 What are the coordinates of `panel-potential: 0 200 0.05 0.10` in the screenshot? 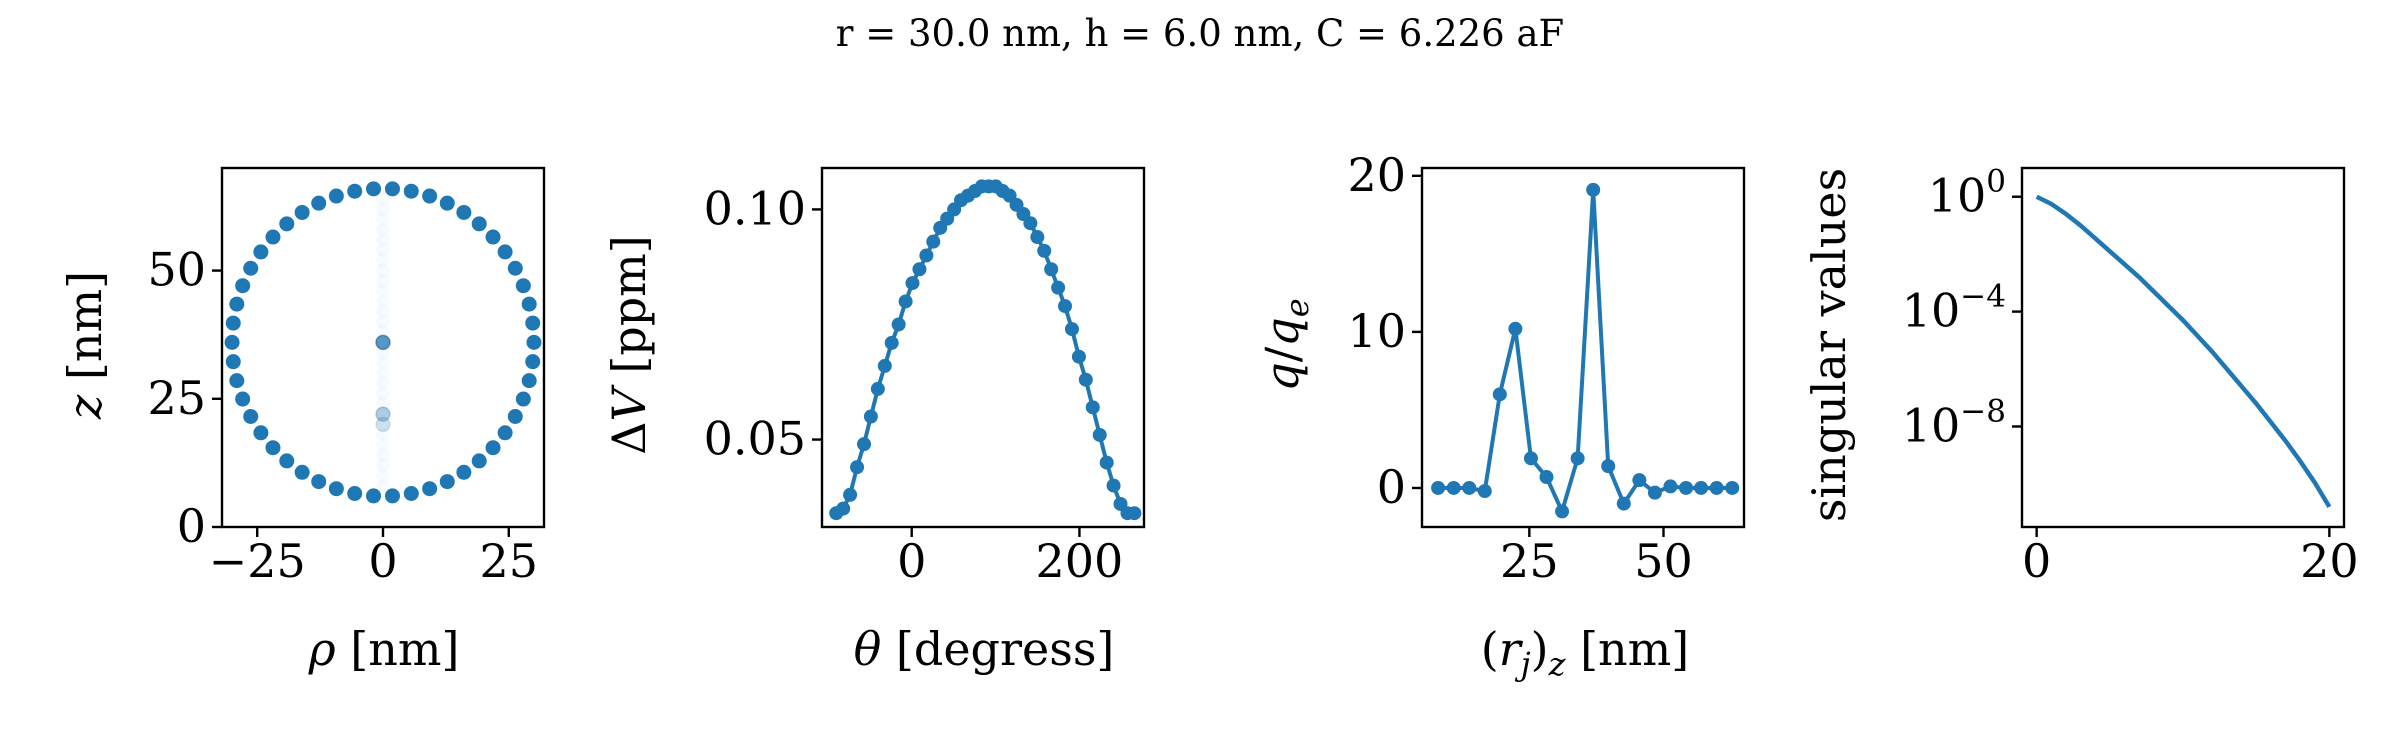 It's located at (925, 377).